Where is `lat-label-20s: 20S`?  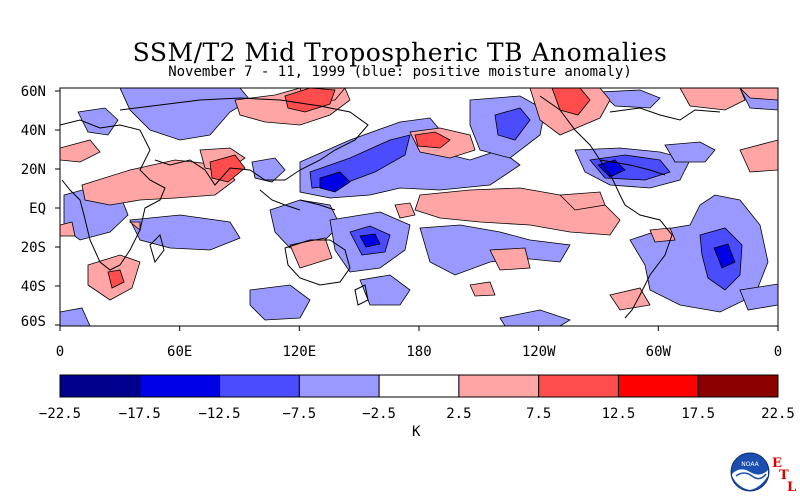 lat-label-20s: 20S is located at coordinates (33, 248).